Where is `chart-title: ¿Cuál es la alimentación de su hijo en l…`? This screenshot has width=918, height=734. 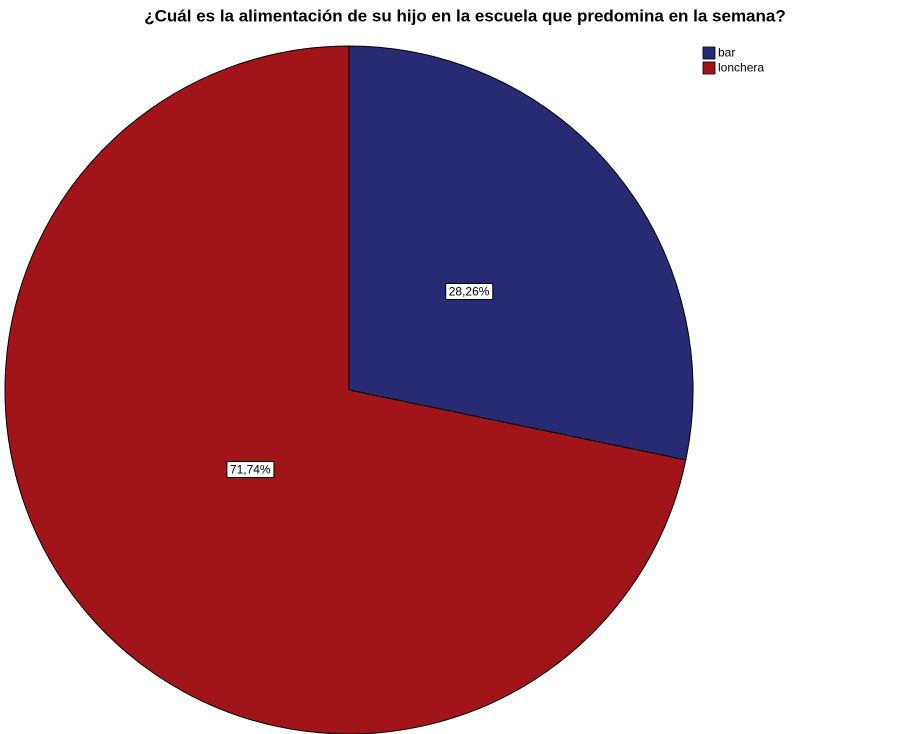
chart-title: ¿Cuál es la alimentación de su hijo en l… is located at coordinates (464, 15).